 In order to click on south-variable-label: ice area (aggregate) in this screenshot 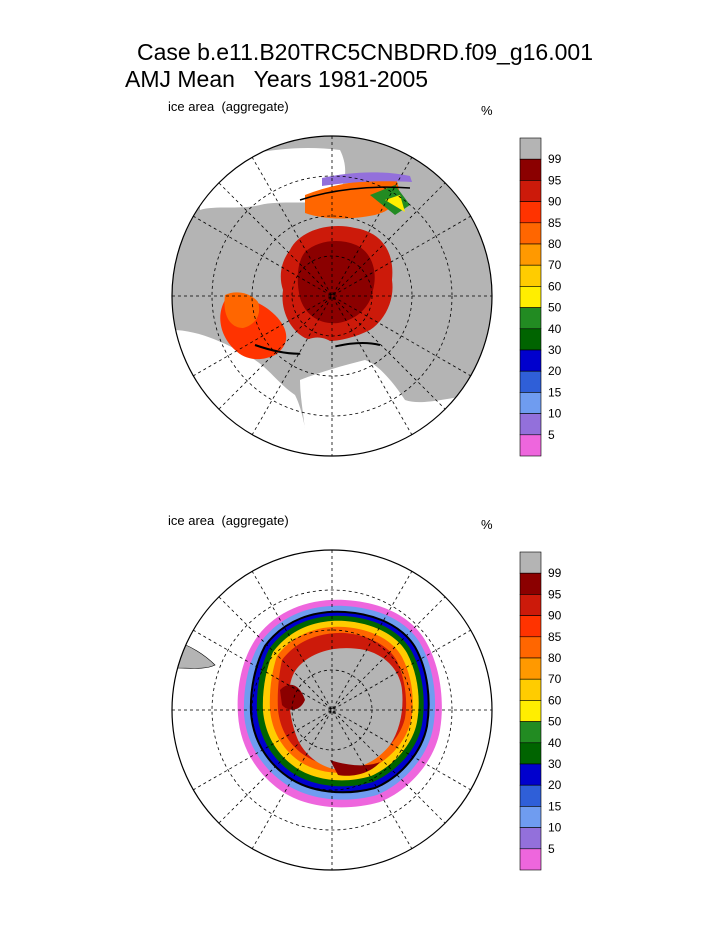, I will do `click(228, 520)`.